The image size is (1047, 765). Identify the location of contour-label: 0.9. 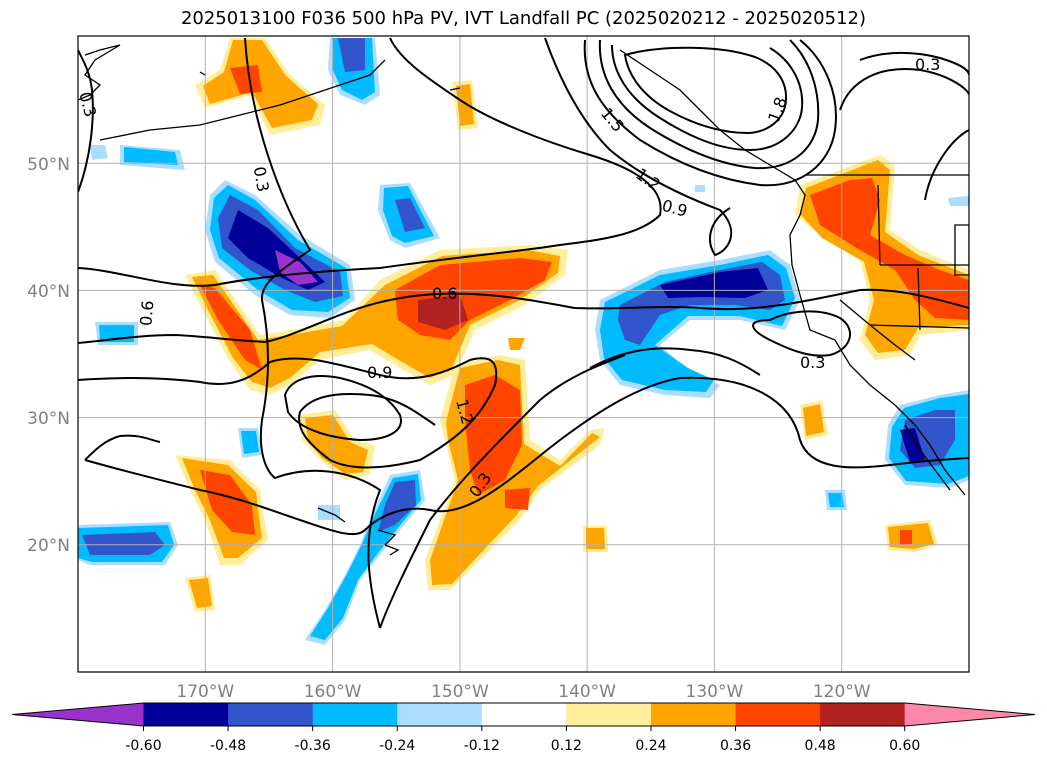
(379, 372).